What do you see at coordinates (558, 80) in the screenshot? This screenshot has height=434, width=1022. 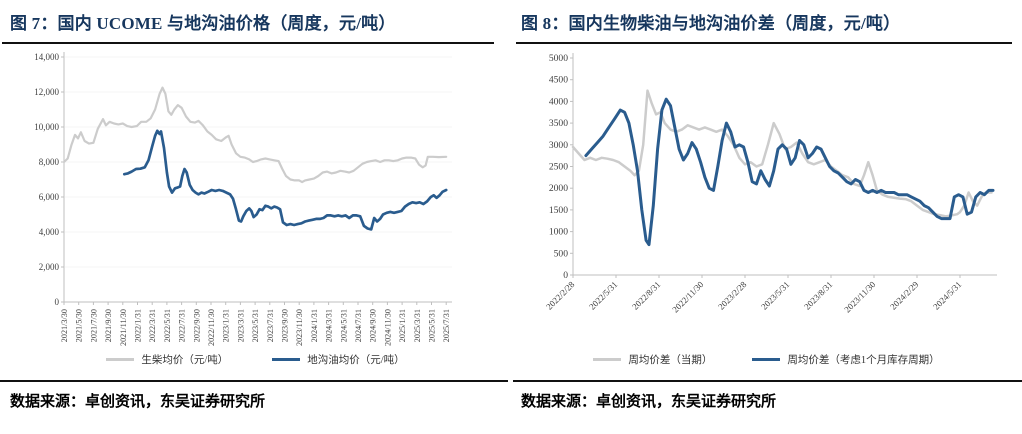 I see `y-tick-label: 4500` at bounding box center [558, 80].